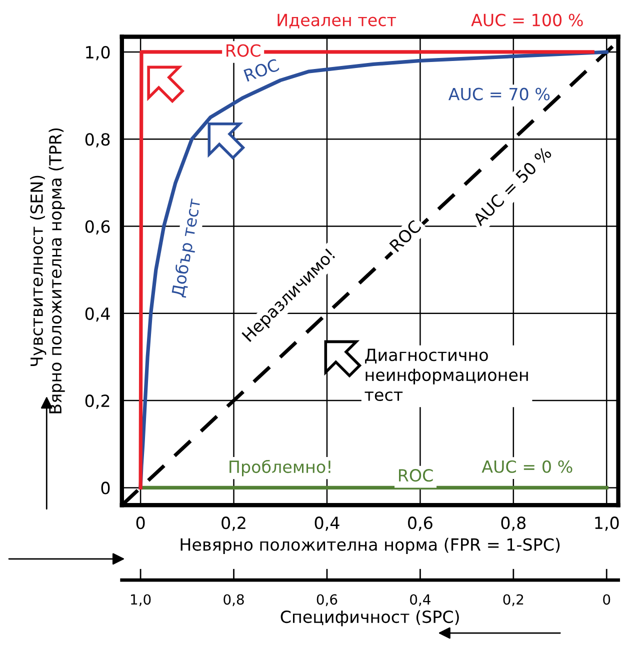 The width and height of the screenshot is (622, 656). I want to click on annotation: Проблемно!, so click(280, 468).